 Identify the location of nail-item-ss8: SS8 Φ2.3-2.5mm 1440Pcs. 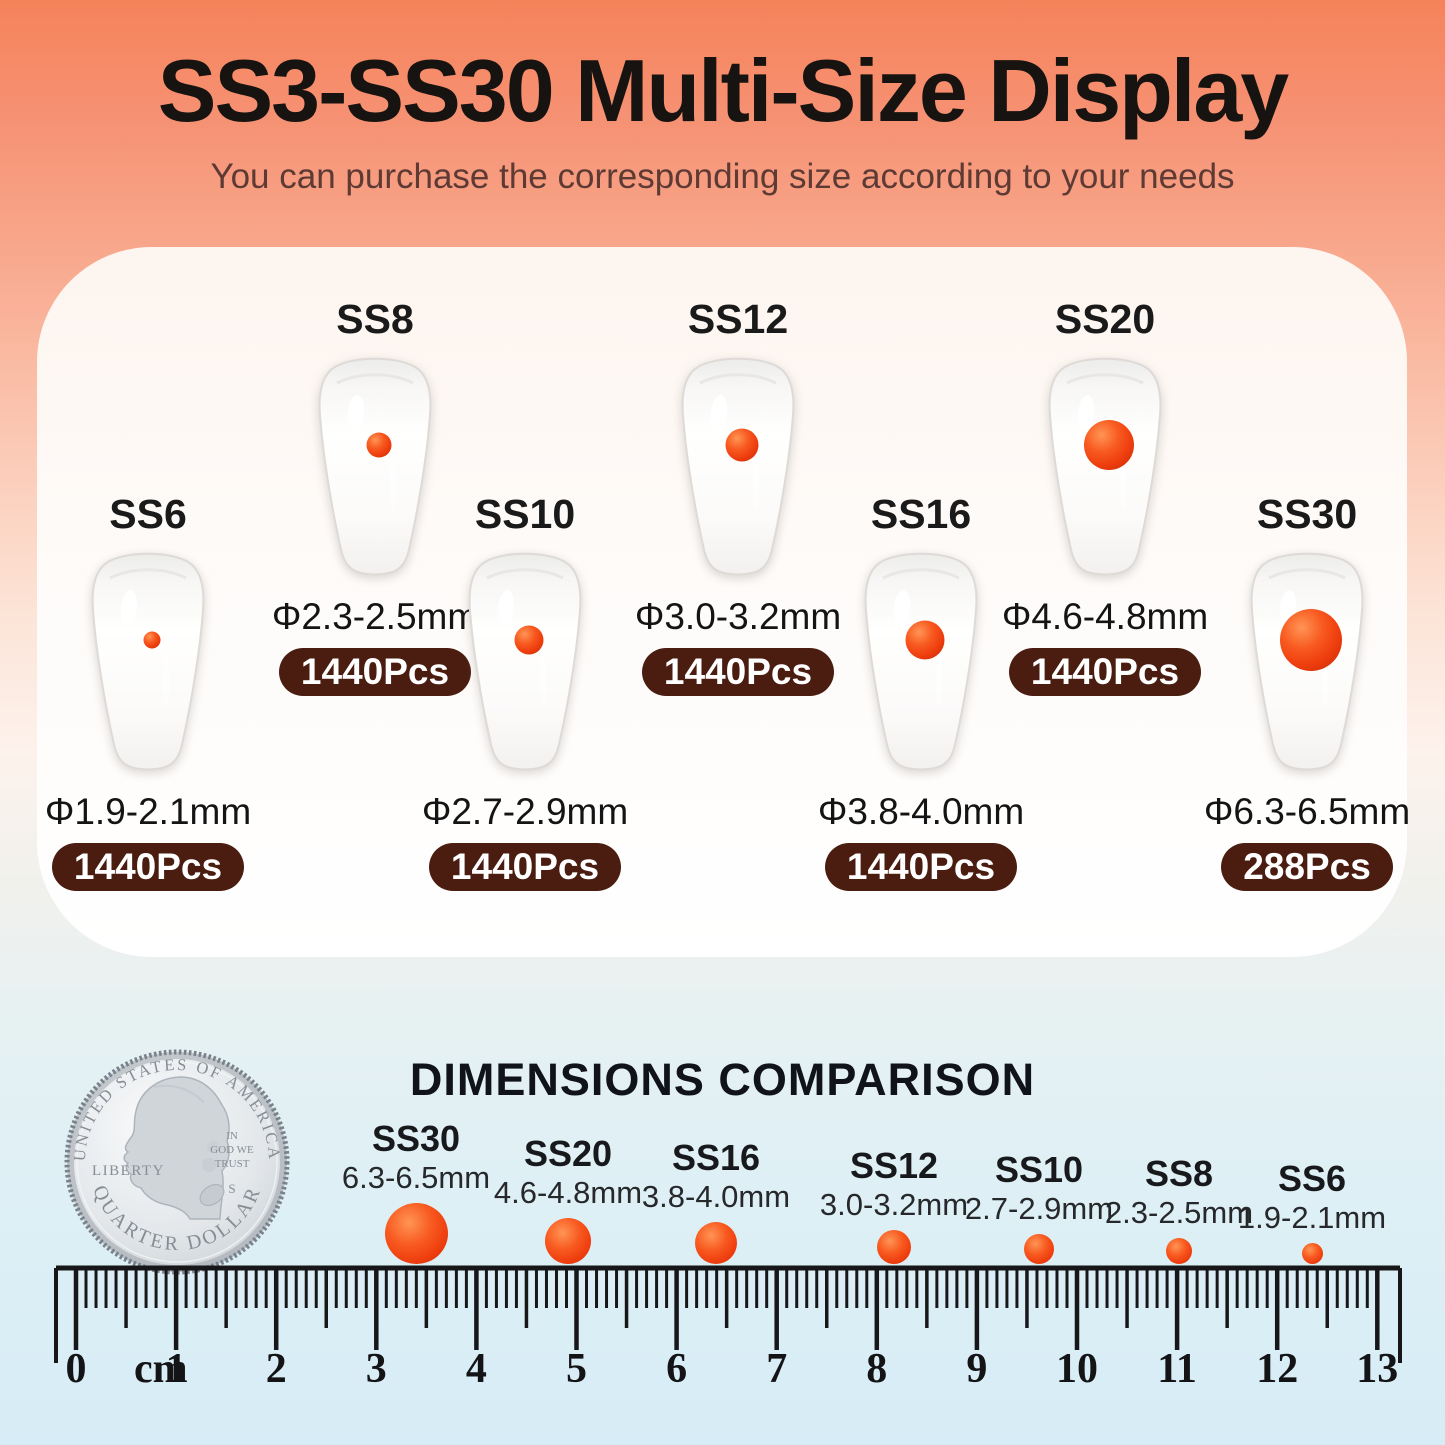
(375, 495).